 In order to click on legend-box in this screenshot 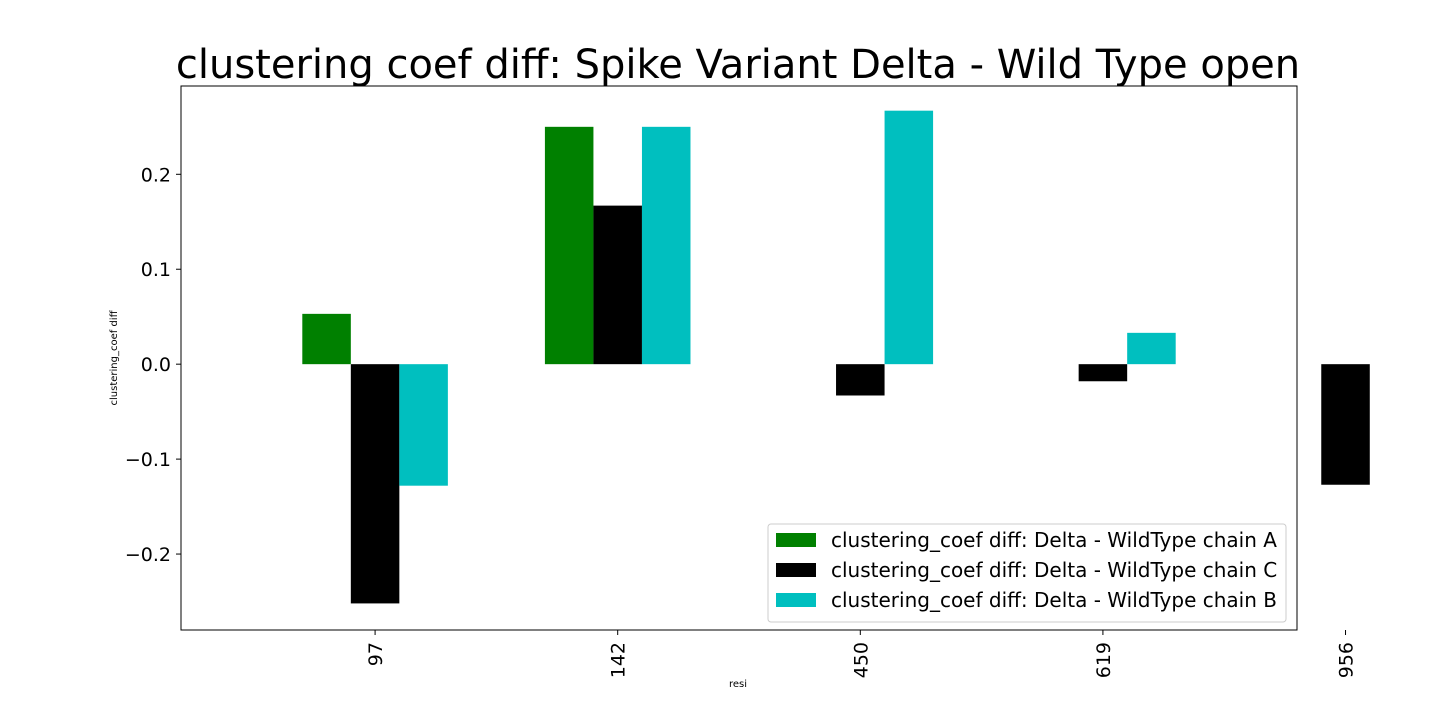, I will do `click(1027, 573)`.